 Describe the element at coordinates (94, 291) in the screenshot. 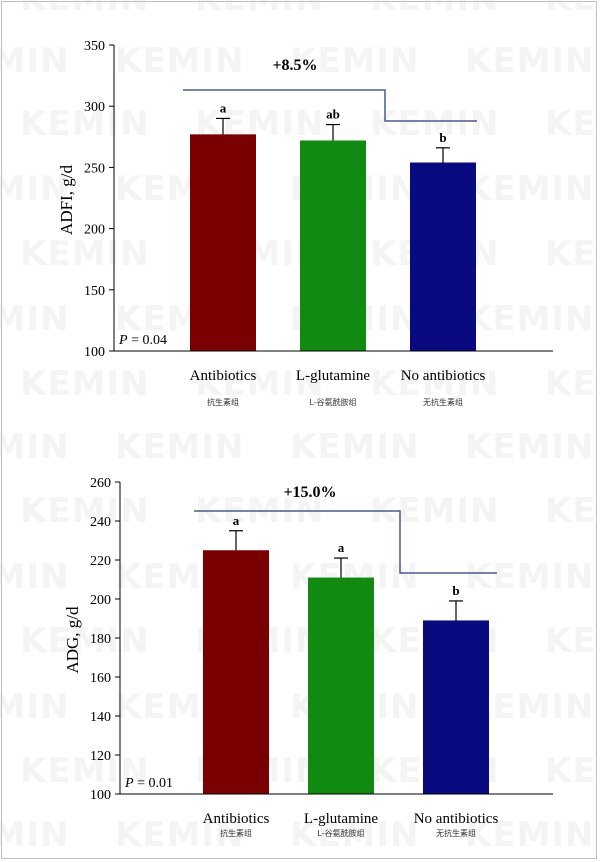

I see `y-tick-label: 150` at that location.